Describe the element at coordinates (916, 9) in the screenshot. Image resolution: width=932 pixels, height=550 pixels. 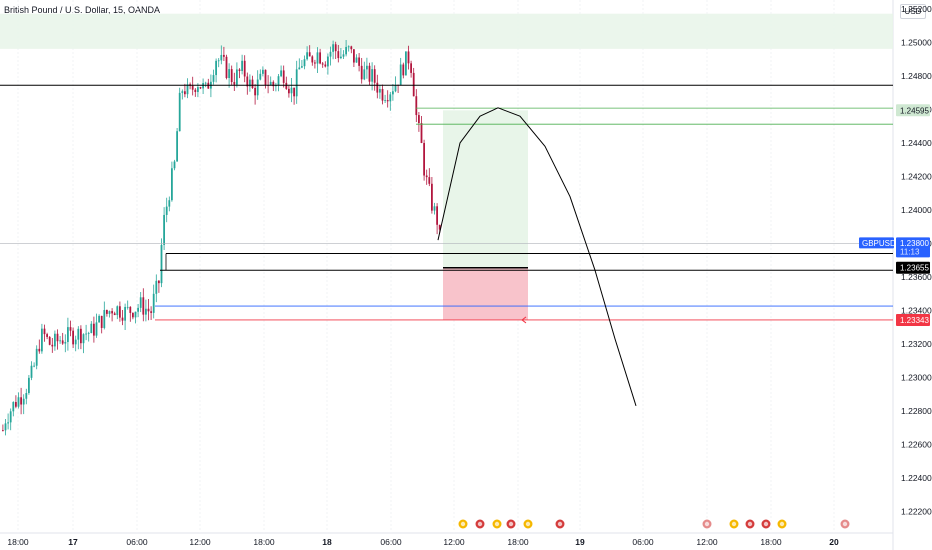
I see `price-tick-label: 1.25200` at that location.